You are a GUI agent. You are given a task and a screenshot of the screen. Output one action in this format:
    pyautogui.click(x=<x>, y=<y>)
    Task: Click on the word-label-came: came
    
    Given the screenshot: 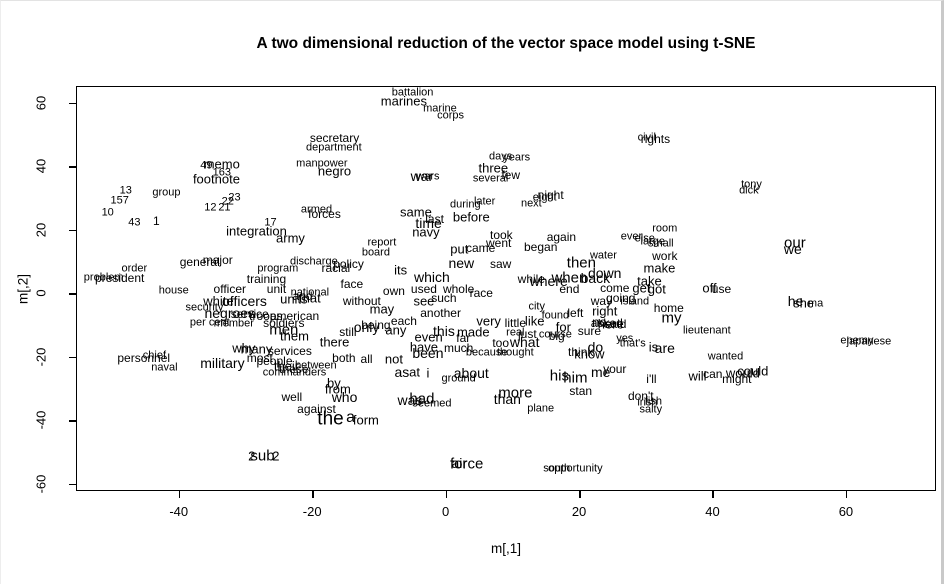 What is the action you would take?
    pyautogui.click(x=480, y=248)
    